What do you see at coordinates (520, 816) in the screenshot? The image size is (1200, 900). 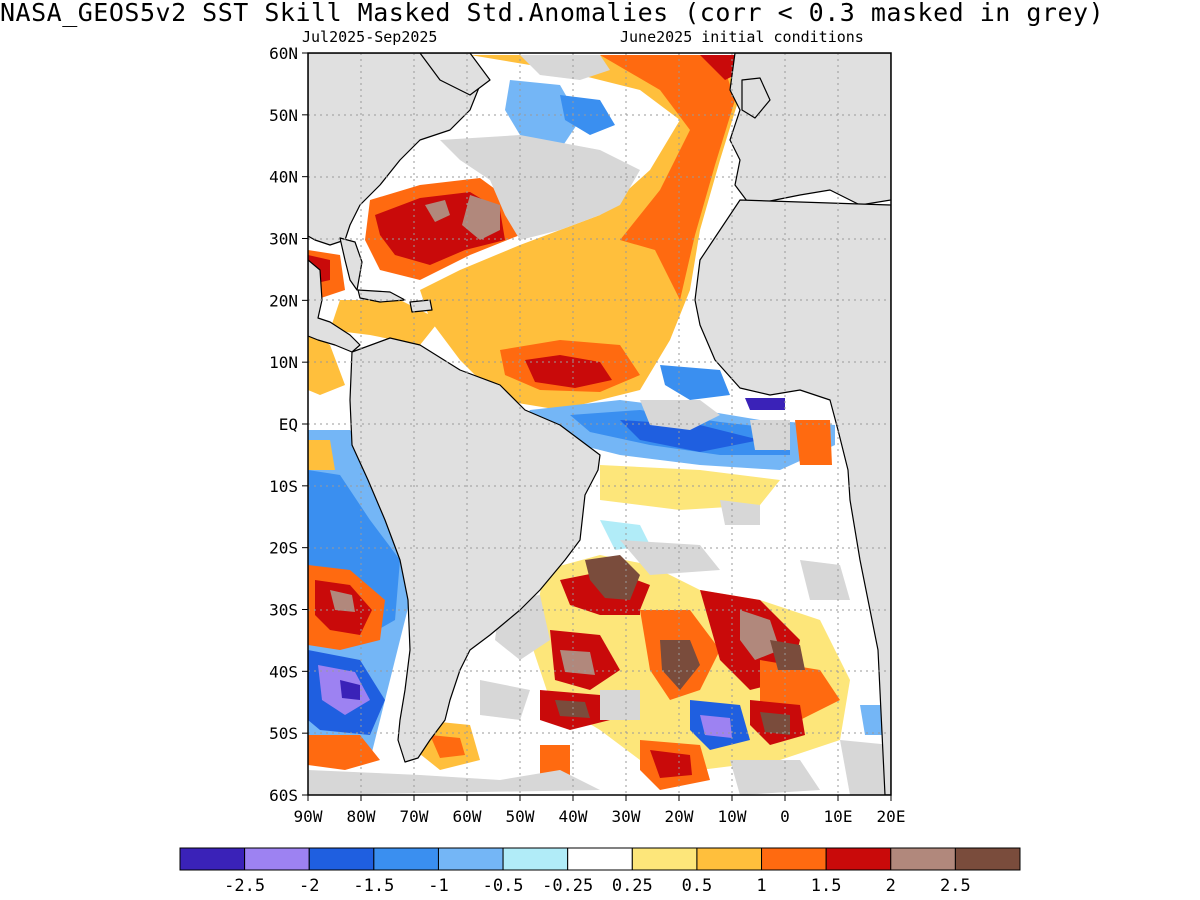 I see `lon-label: 50W` at bounding box center [520, 816].